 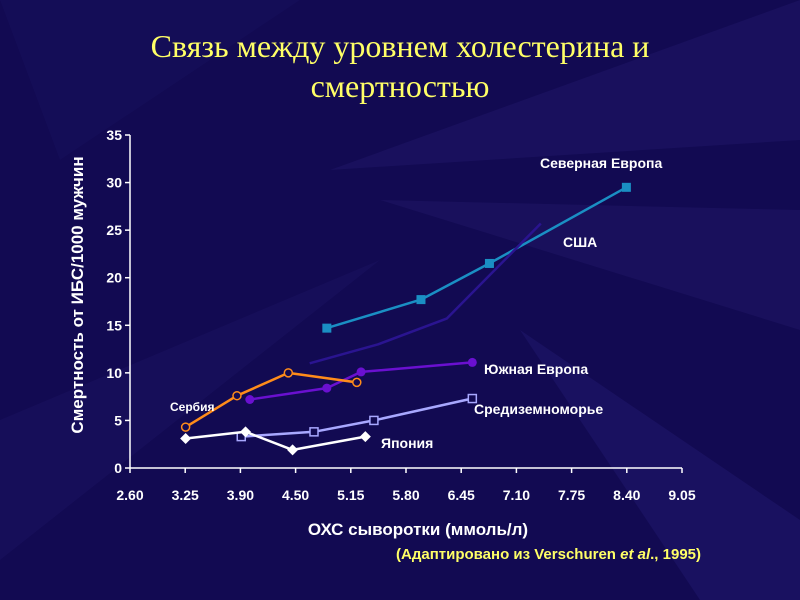 I want to click on x-tick-label: 5.80, so click(x=405, y=495).